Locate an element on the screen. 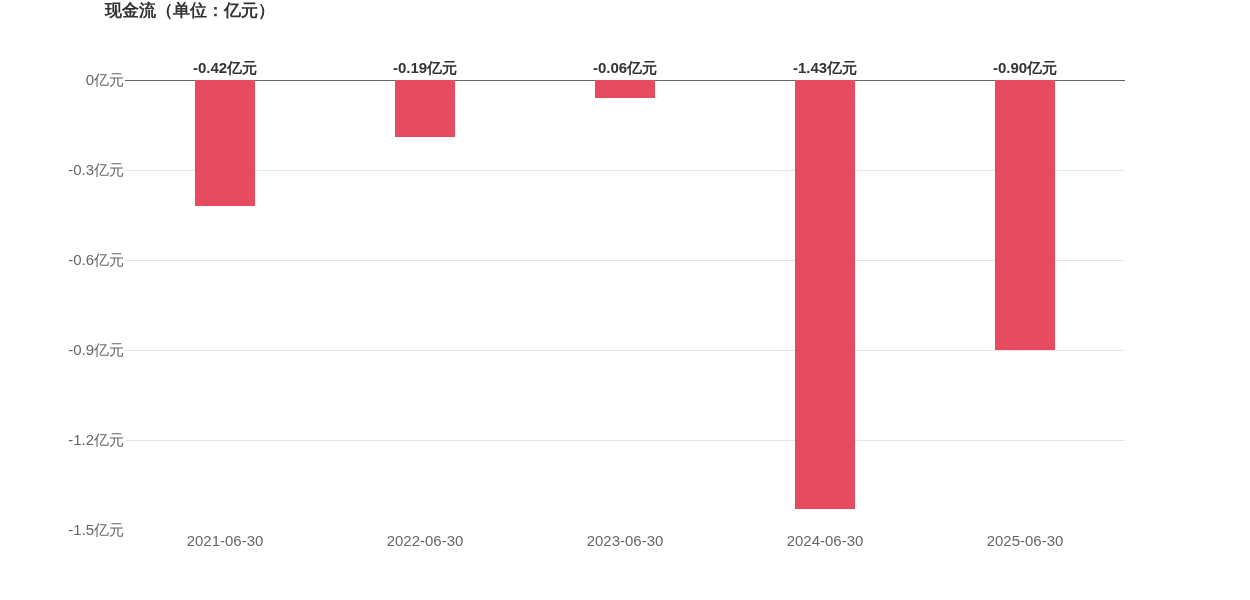 The image size is (1250, 600). y-tick-label: -1.5亿元 is located at coordinates (96, 530).